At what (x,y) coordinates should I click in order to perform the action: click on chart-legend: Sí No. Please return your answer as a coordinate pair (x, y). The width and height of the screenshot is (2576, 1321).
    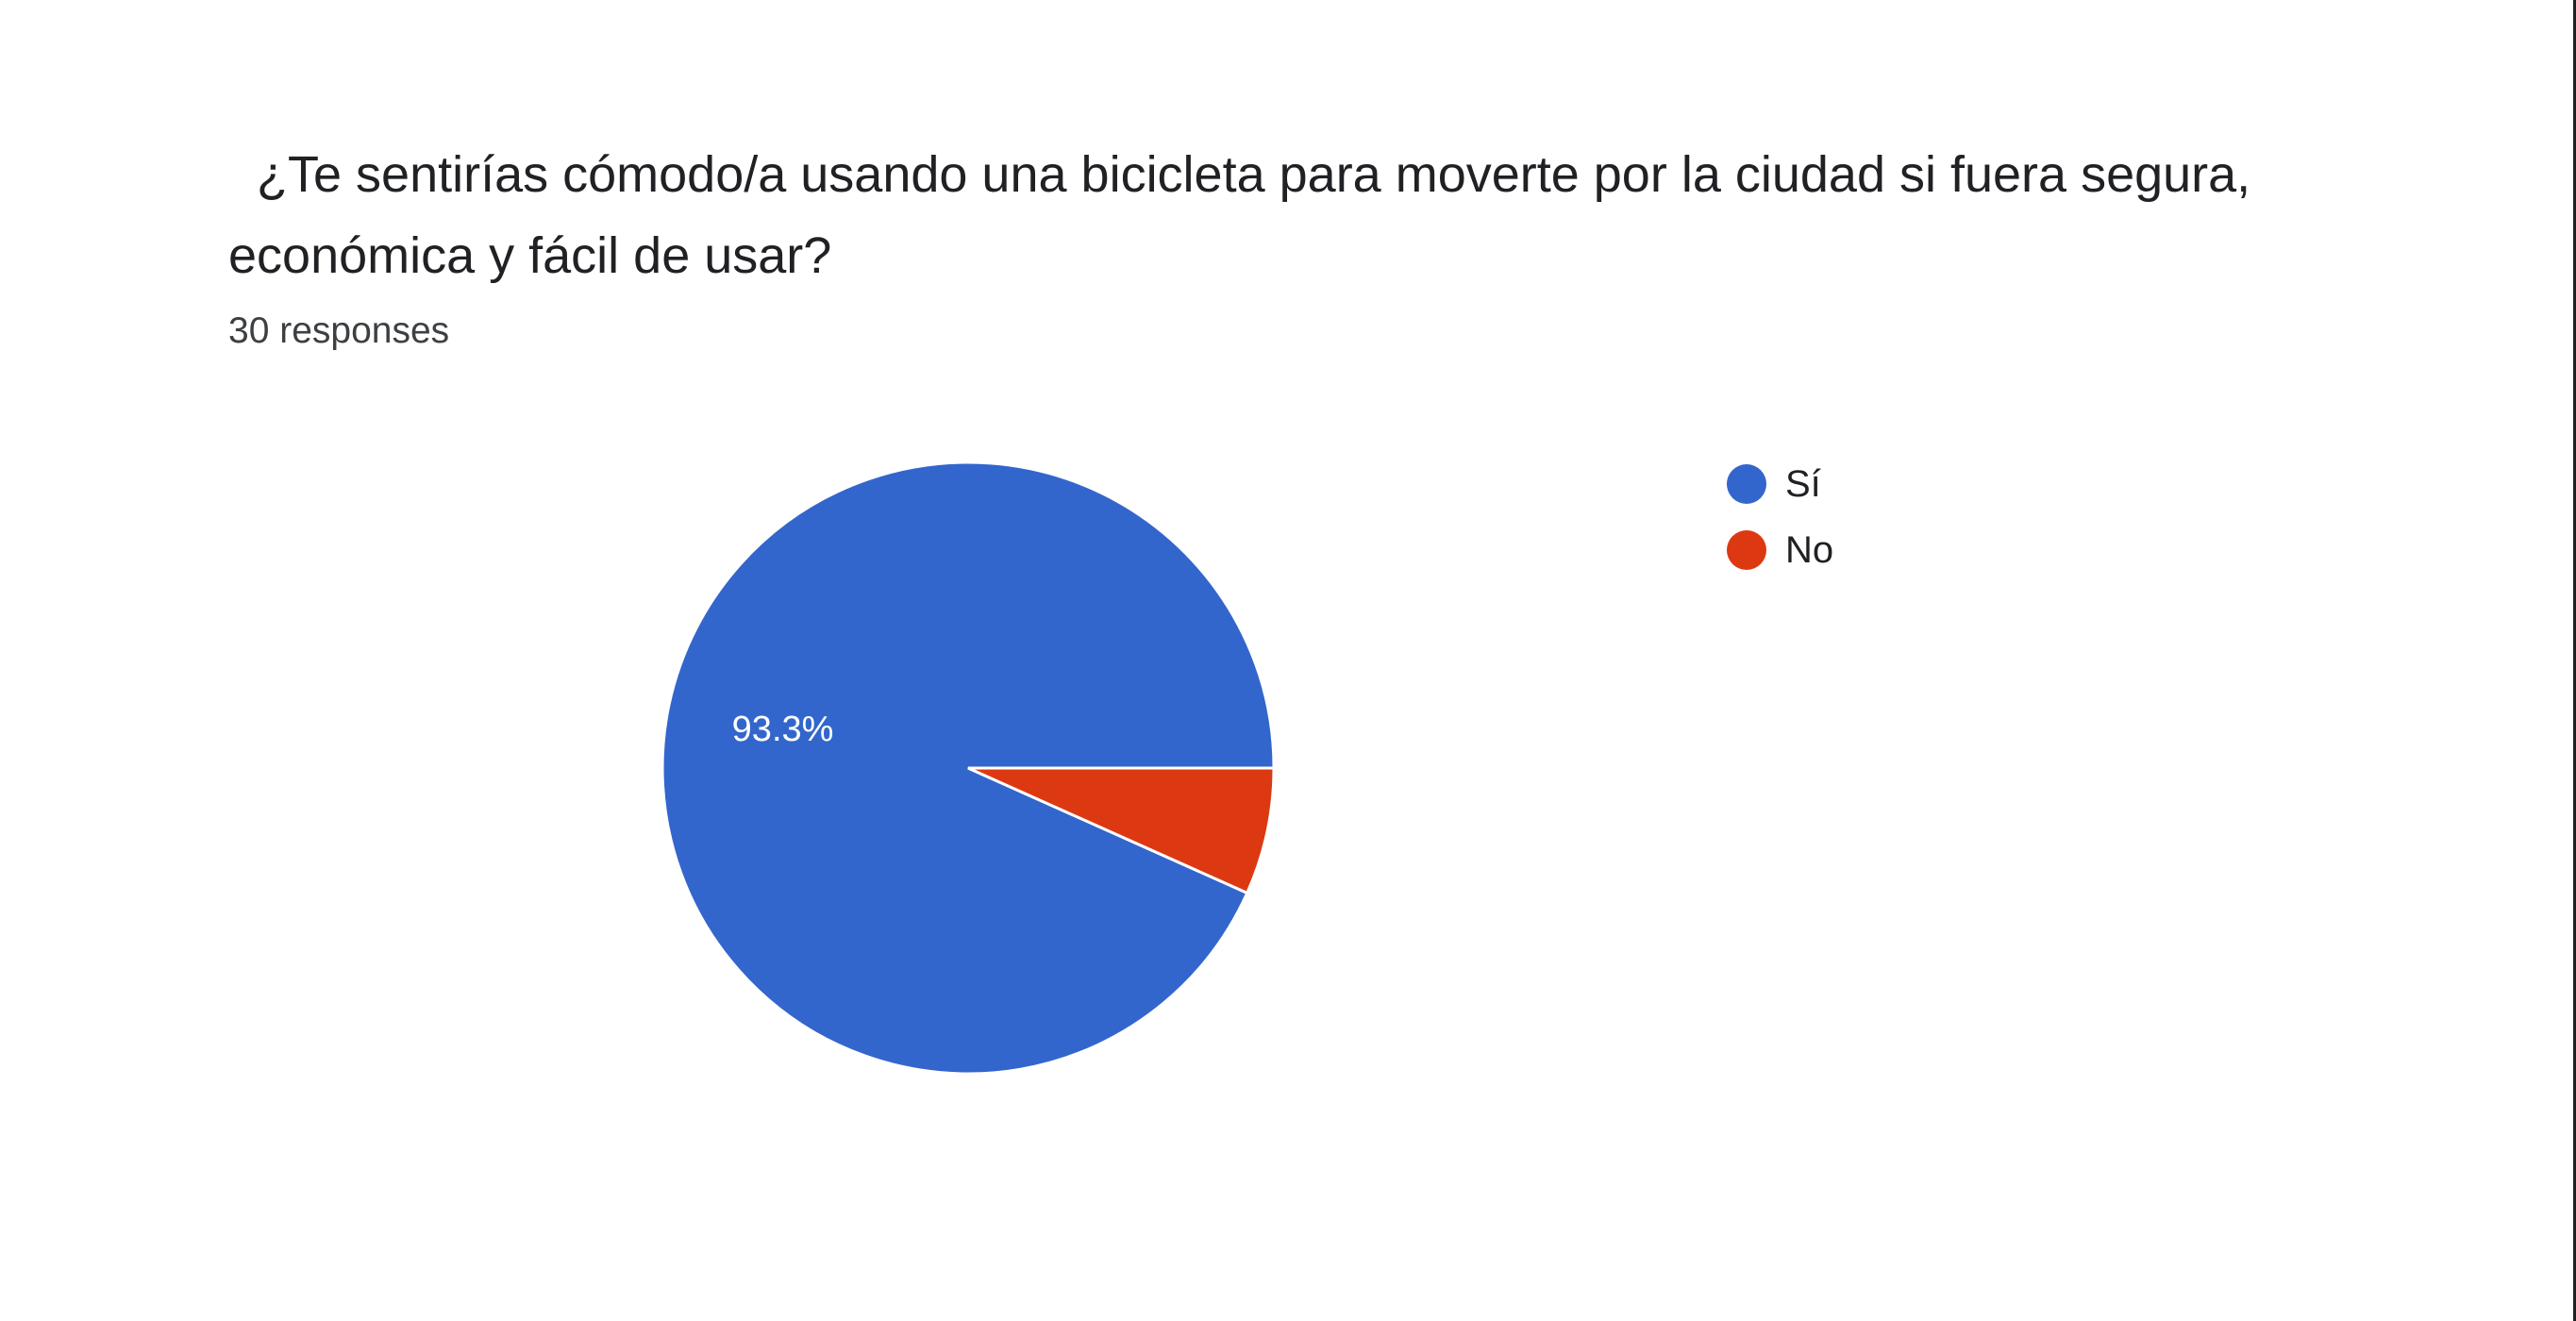
    Looking at the image, I should click on (1780, 517).